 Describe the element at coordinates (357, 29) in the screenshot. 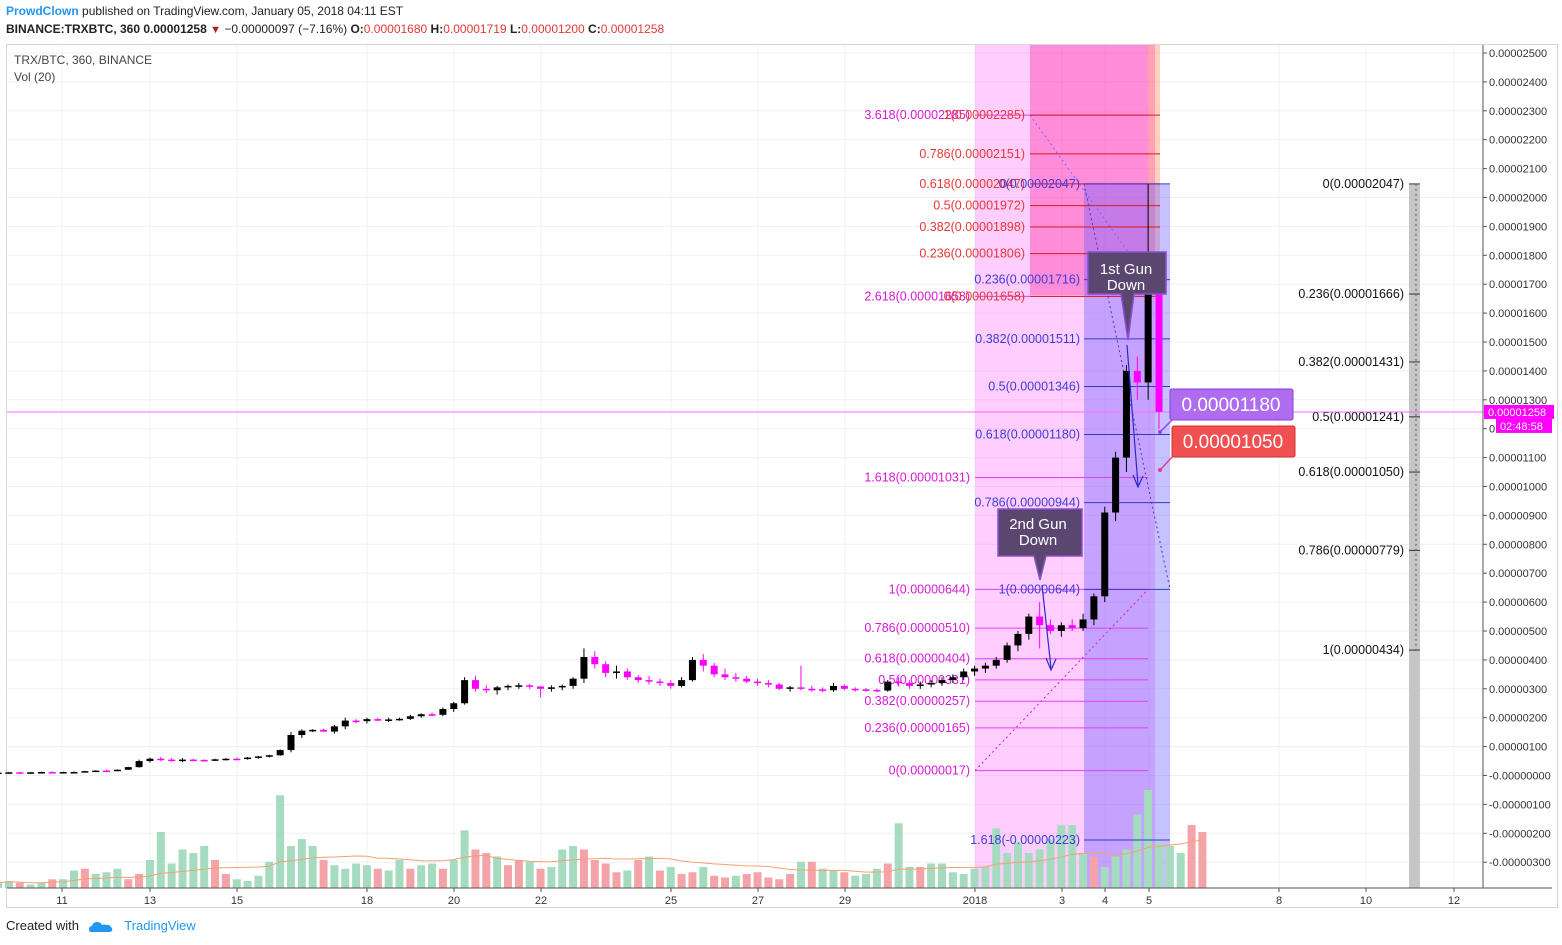

I see `open-label: O:` at that location.